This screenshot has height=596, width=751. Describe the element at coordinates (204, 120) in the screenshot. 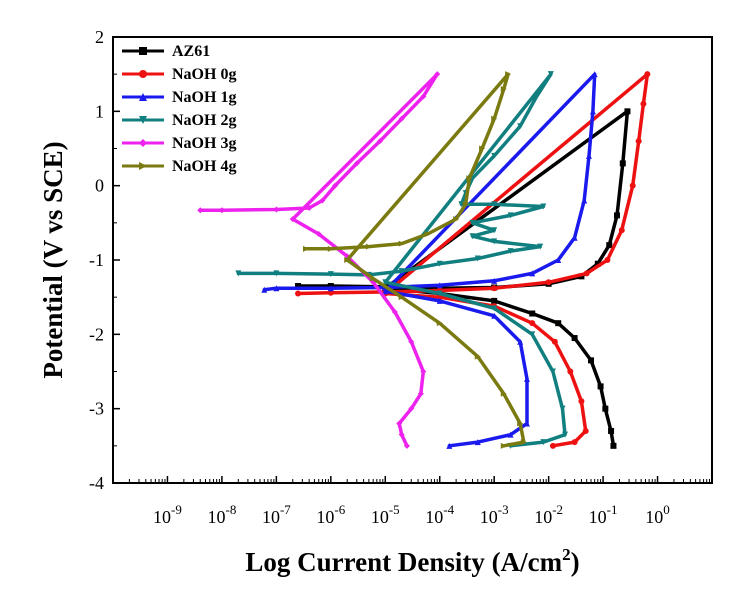

I see `legend-label: NaOH 2g` at that location.